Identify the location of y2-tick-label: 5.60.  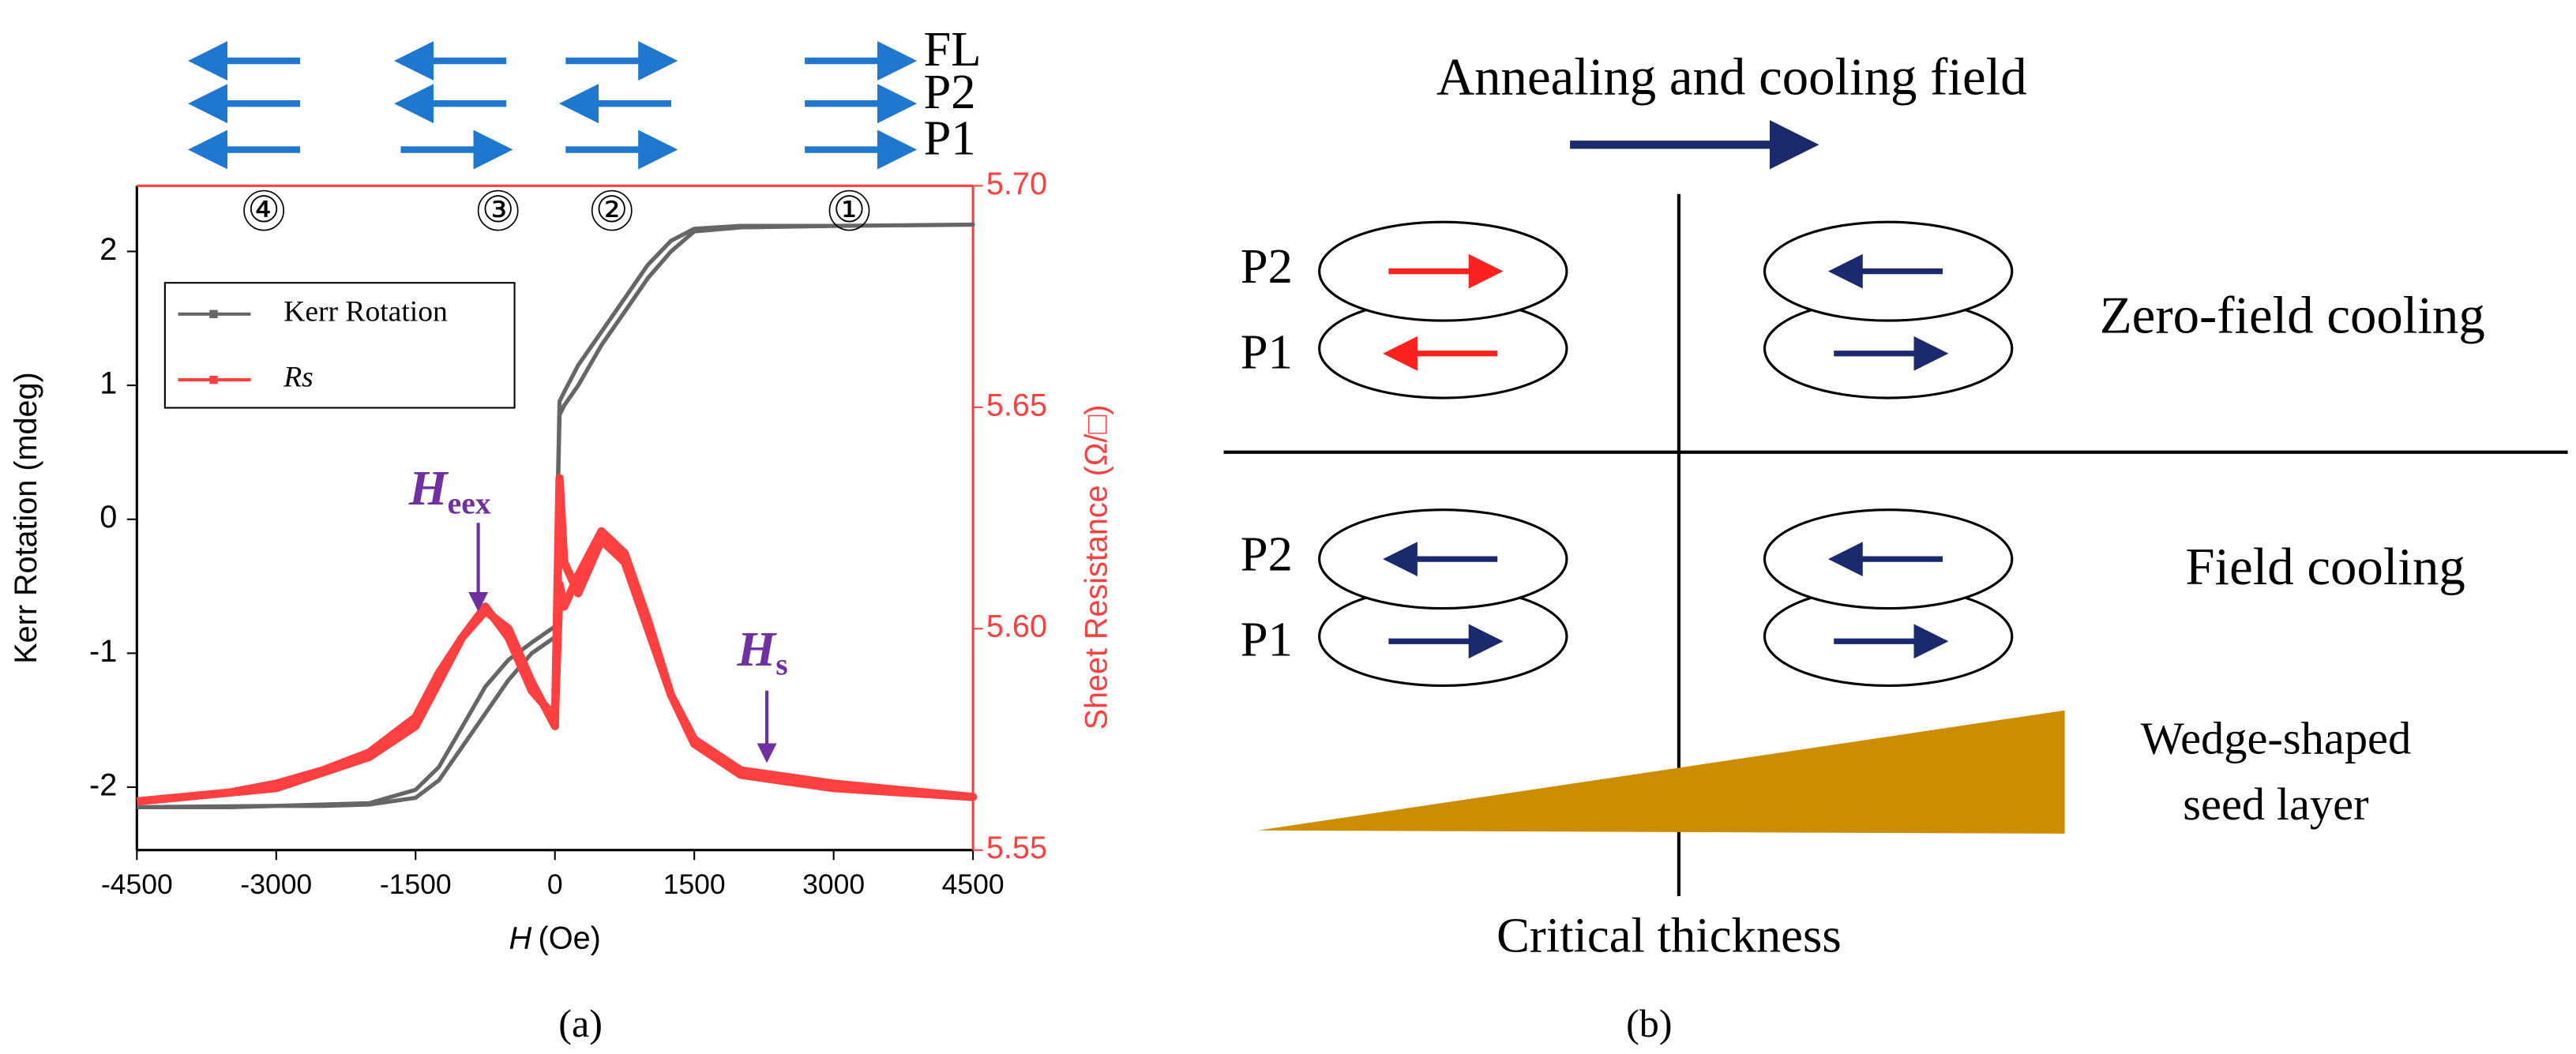
(1016, 627).